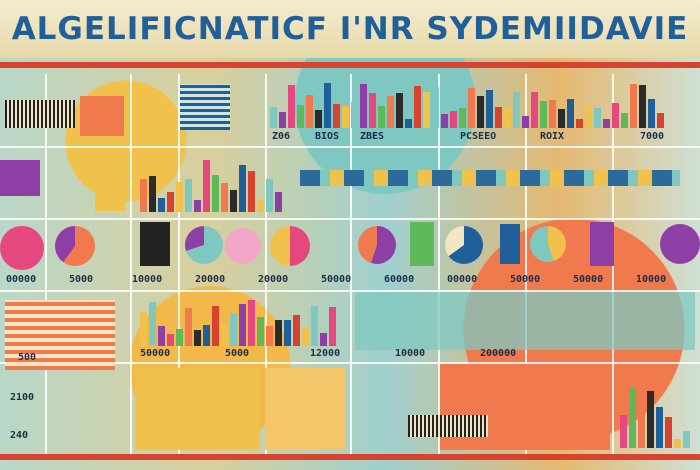  I want to click on axis-label: PCSEEO, so click(478, 136).